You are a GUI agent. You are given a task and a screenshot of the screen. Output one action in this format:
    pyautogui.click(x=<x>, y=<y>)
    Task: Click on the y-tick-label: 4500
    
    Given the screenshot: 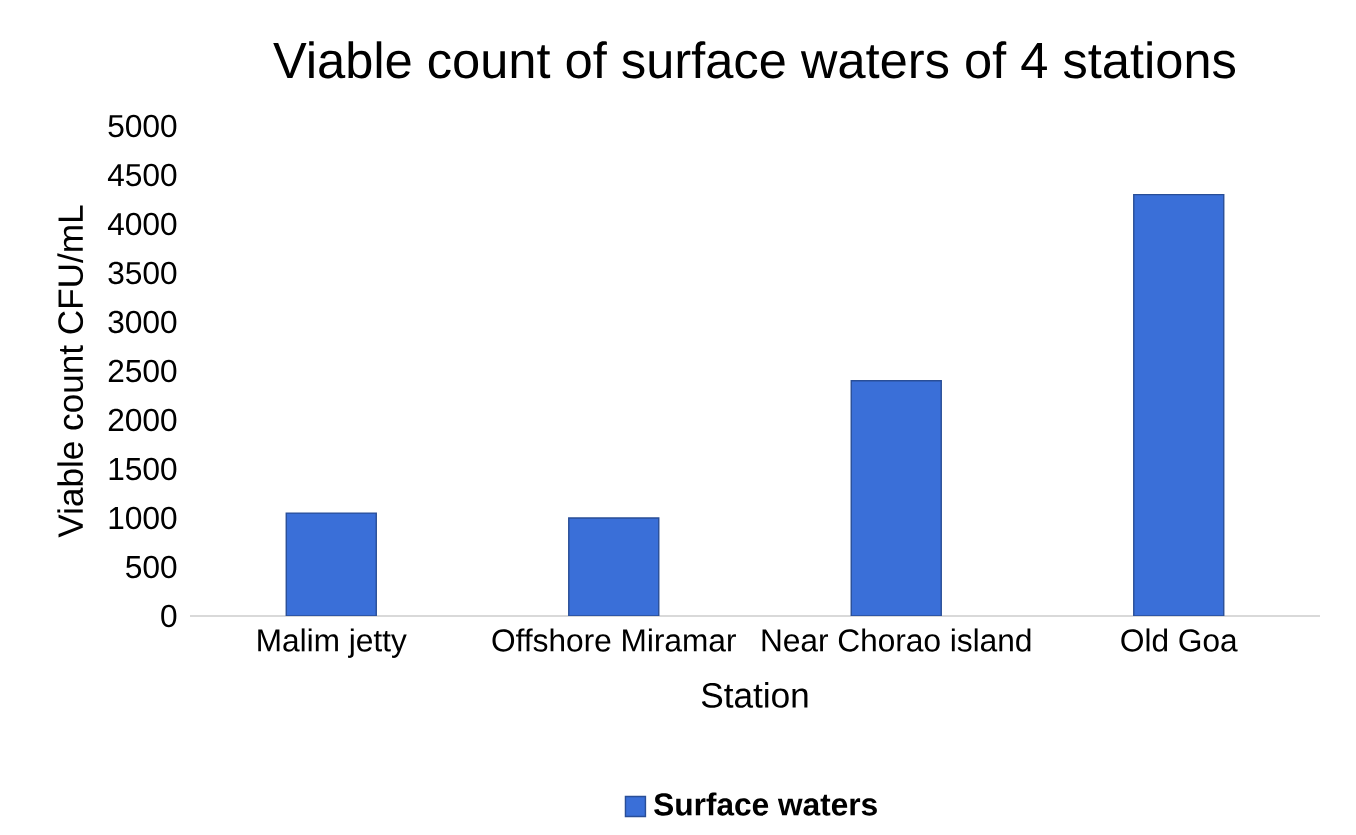 What is the action you would take?
    pyautogui.click(x=142, y=175)
    